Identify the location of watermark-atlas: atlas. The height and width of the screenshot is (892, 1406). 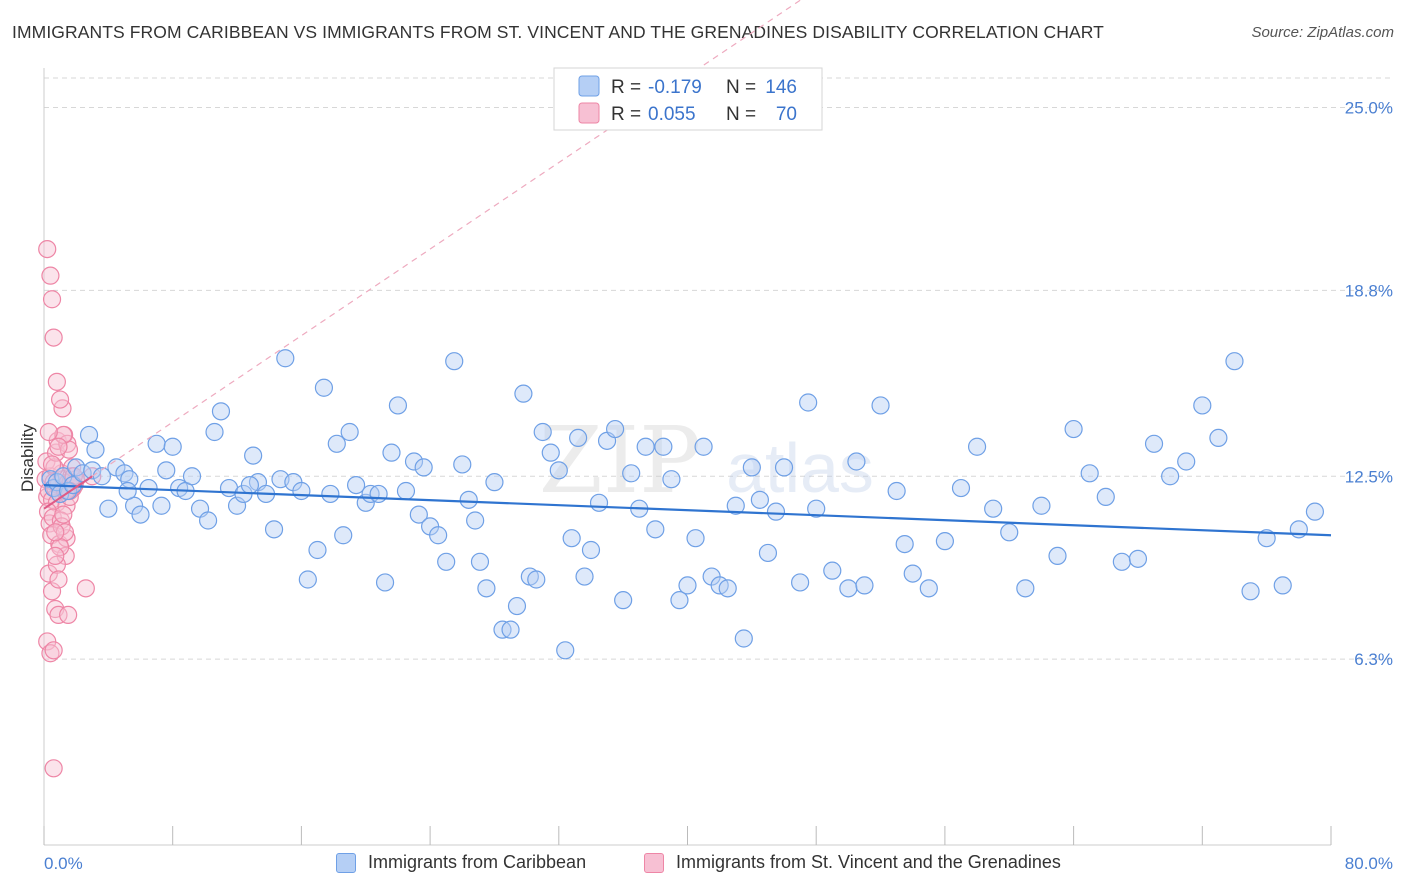
(800, 468).